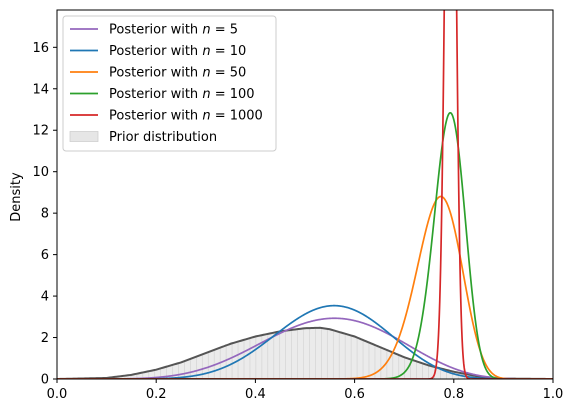  Describe the element at coordinates (354, 394) in the screenshot. I see `x-tick-label: 0.6` at that location.